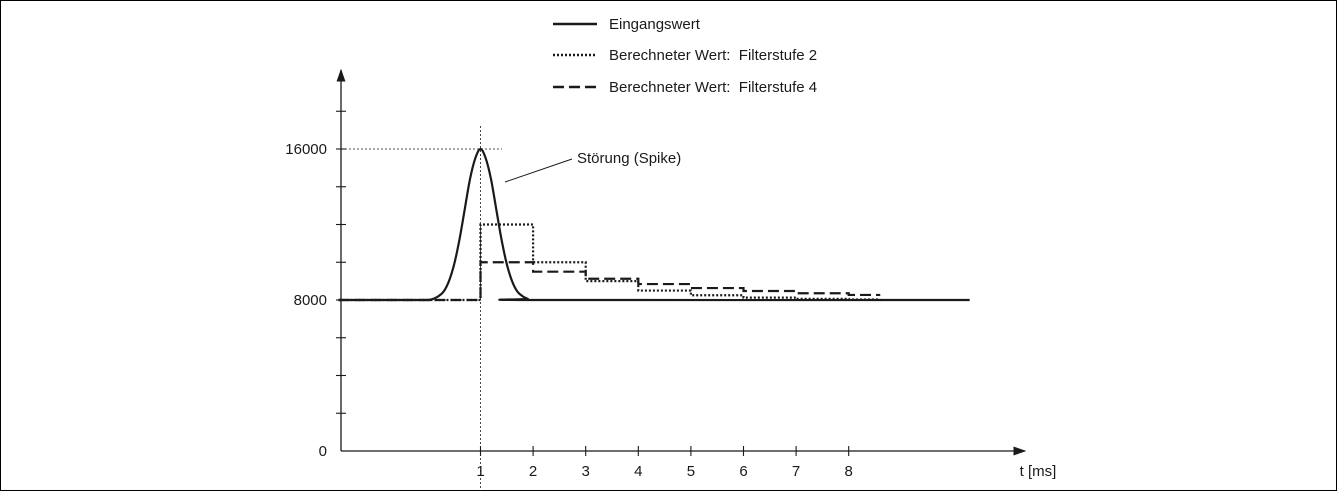 This screenshot has height=491, width=1337. Describe the element at coordinates (421, 308) in the screenshot. I see `guide-lines` at that location.